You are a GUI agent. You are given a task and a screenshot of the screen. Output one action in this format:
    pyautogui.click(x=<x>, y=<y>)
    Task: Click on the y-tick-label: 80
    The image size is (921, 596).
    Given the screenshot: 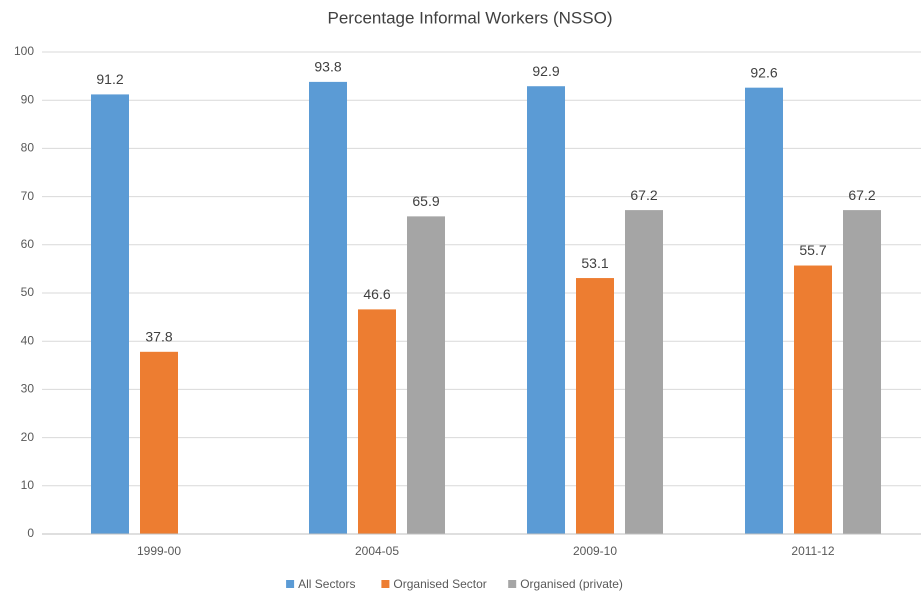 What is the action you would take?
    pyautogui.click(x=28, y=148)
    